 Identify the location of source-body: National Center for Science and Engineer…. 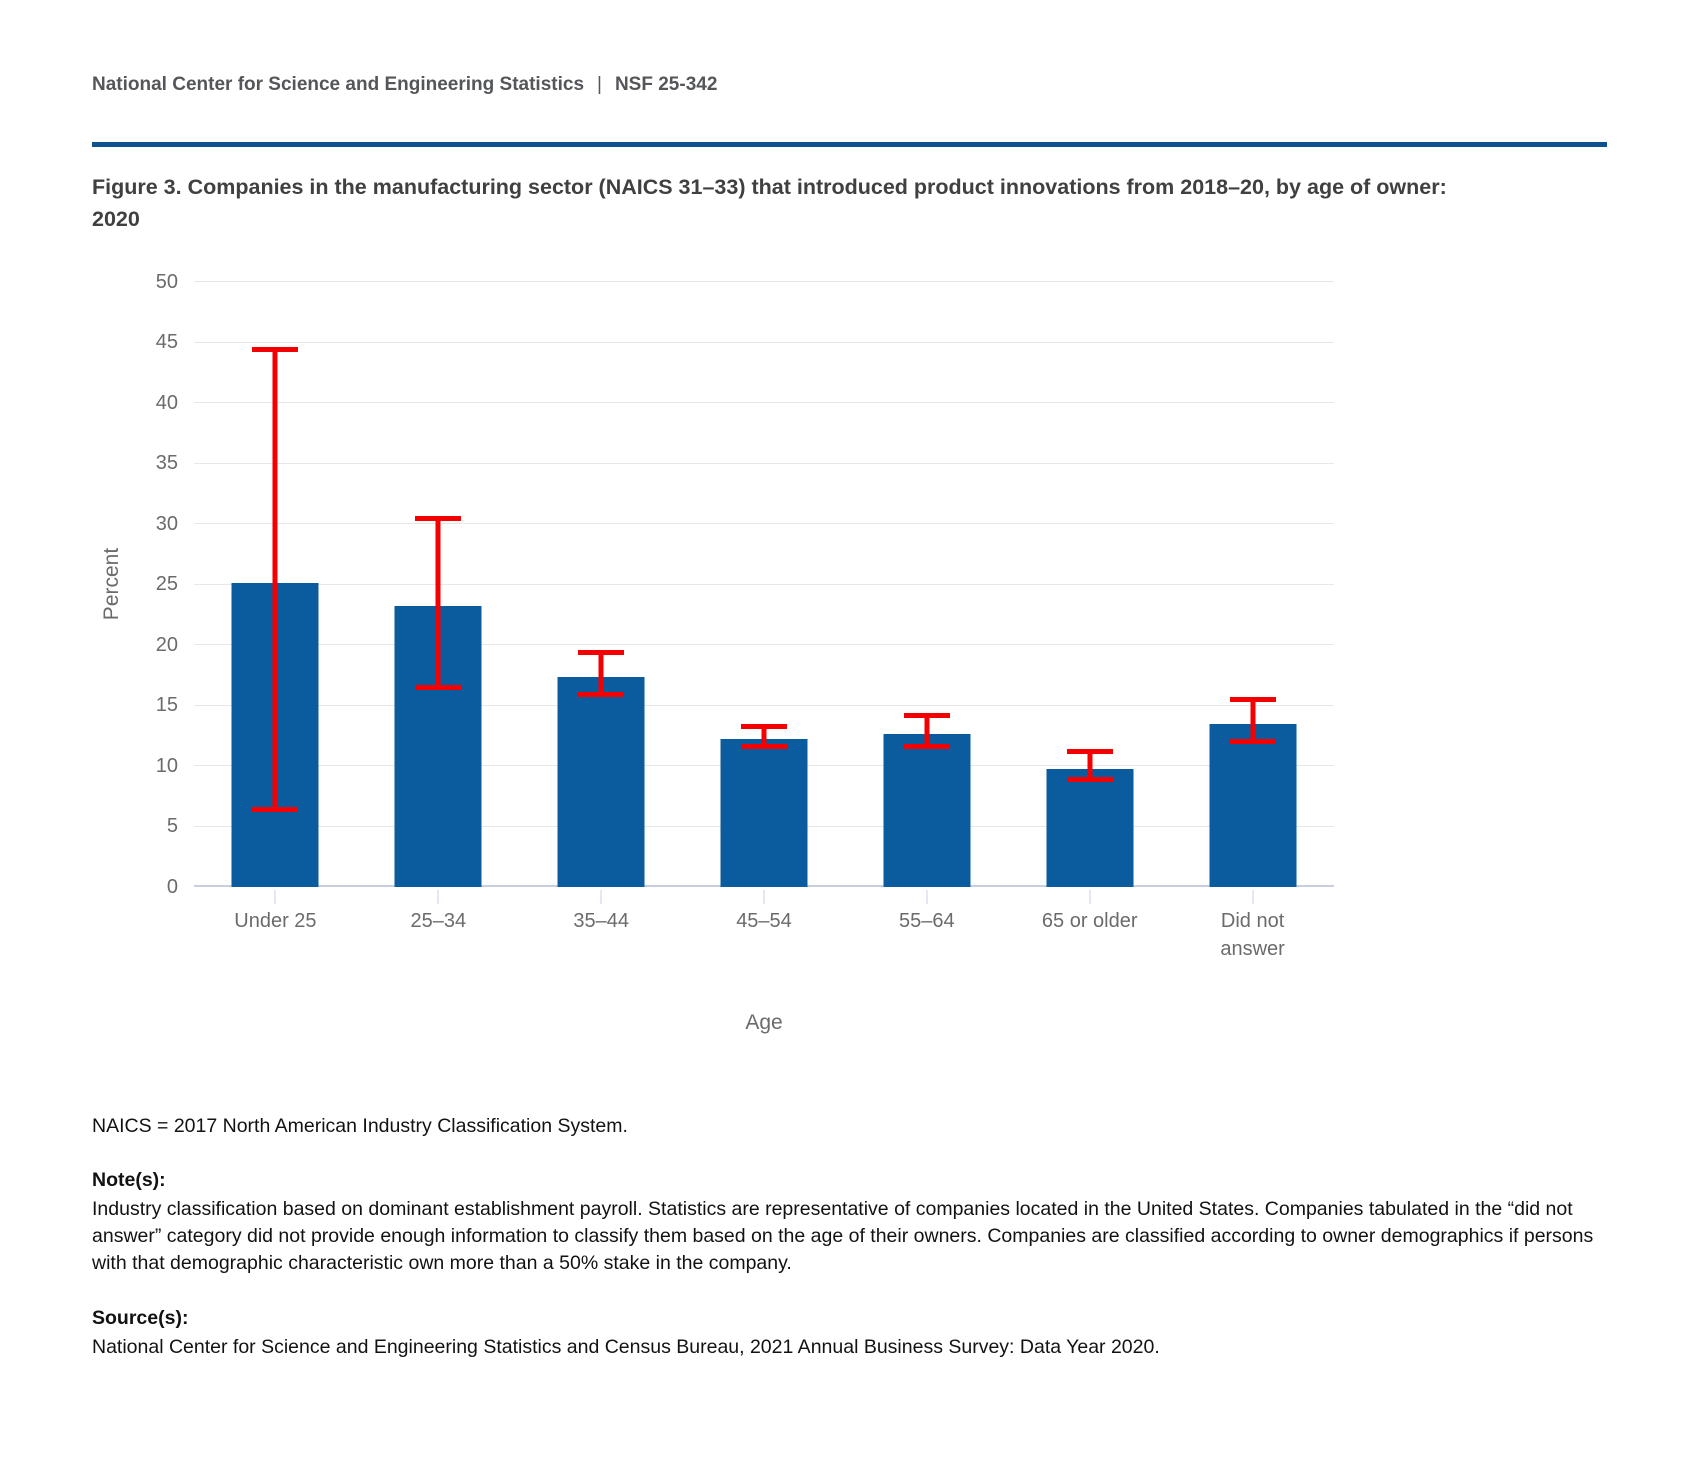
(626, 1346).